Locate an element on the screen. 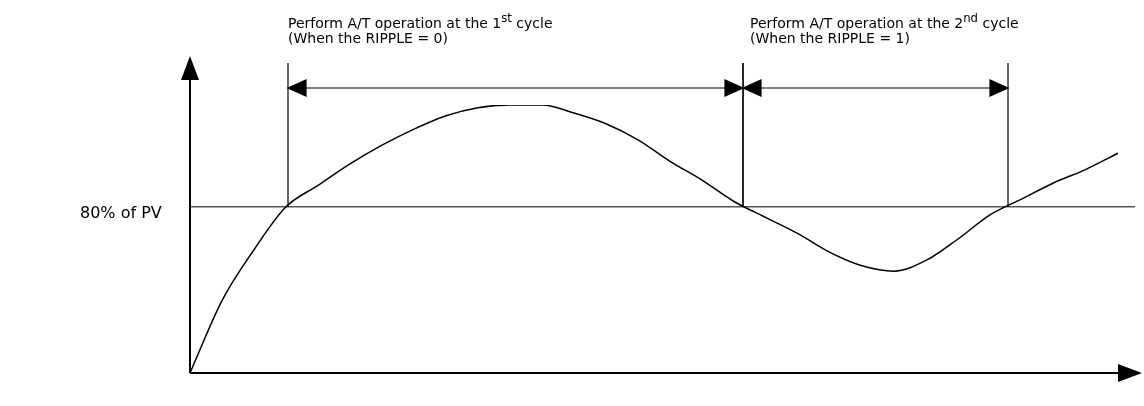 The image size is (1144, 406). text: (When the RIPPLE = 0) is located at coordinates (368, 38).